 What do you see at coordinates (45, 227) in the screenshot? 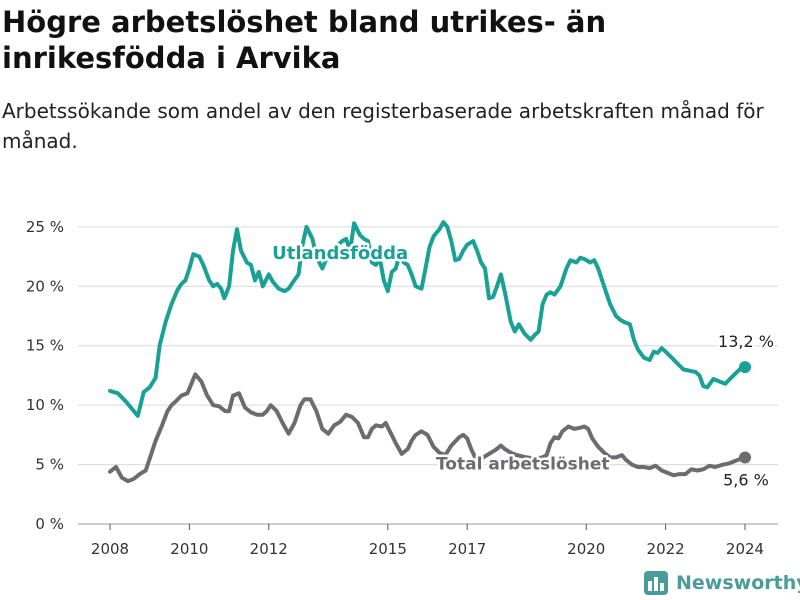
I see `y-tick-label: 25 %` at bounding box center [45, 227].